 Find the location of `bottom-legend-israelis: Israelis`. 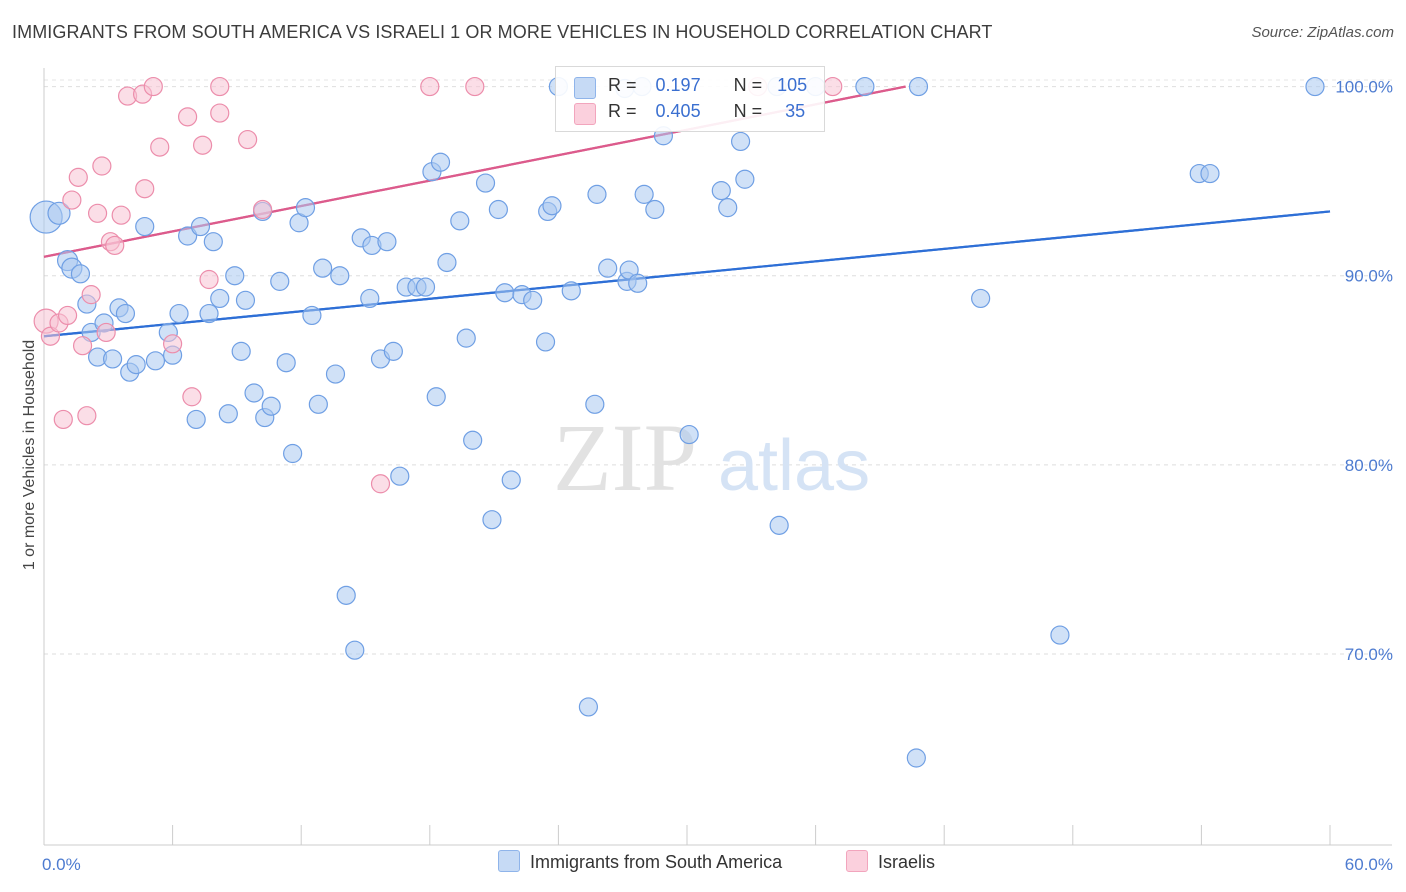

bottom-legend-israelis: Israelis is located at coordinates (890, 861).